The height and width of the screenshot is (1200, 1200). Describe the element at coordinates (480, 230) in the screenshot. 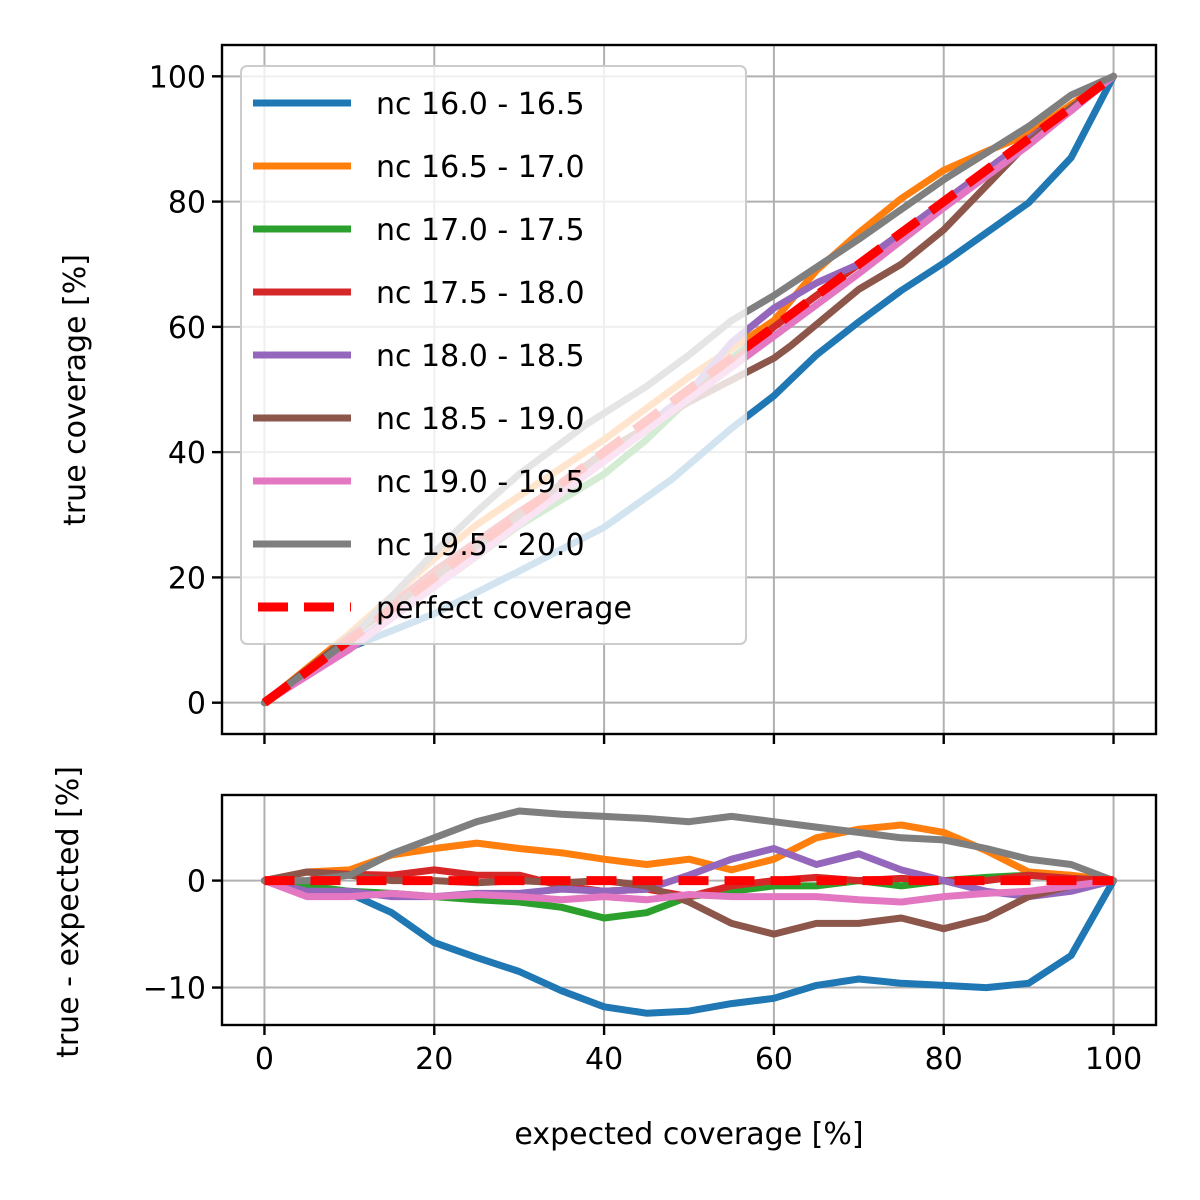

I see `legend-label: nc 17.0 - 17.5` at that location.